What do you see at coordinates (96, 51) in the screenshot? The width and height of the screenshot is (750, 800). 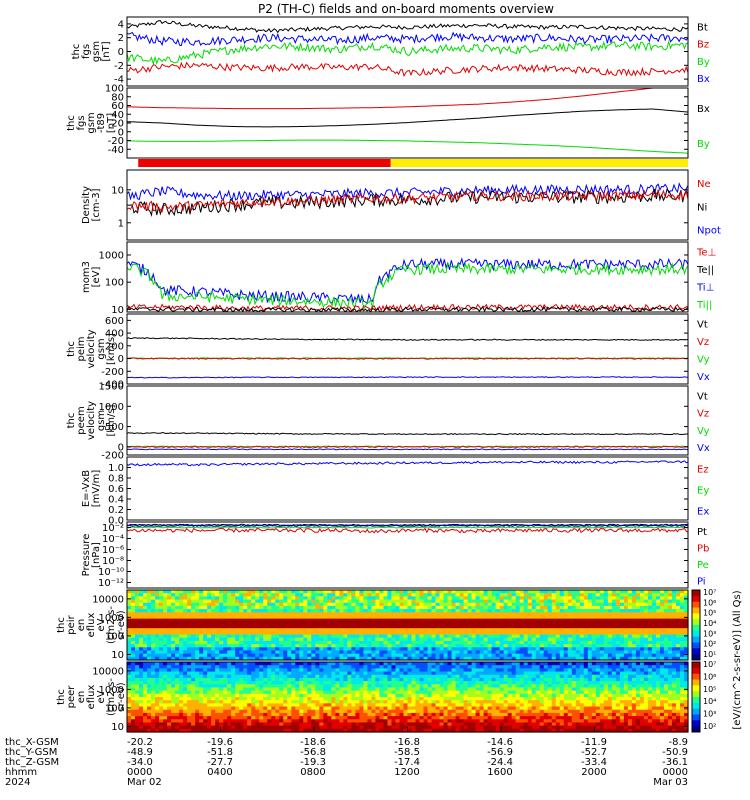 I see `y-axis-label: gsm` at bounding box center [96, 51].